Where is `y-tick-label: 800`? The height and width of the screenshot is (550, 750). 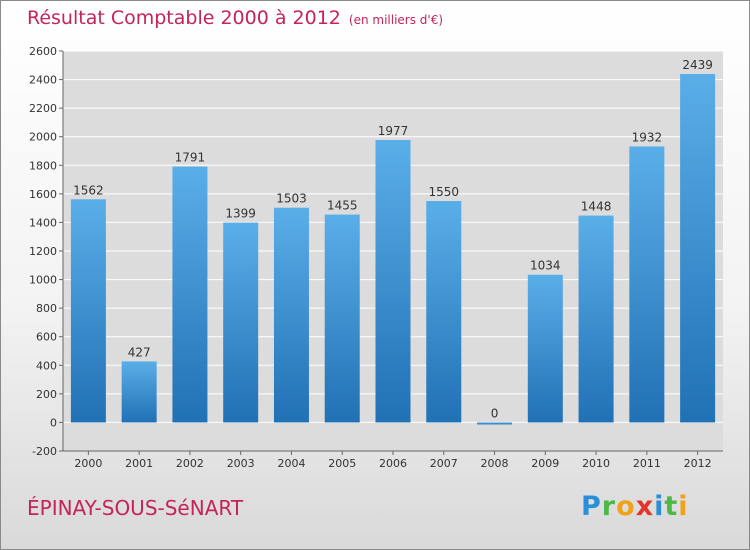 y-tick-label: 800 is located at coordinates (46, 308).